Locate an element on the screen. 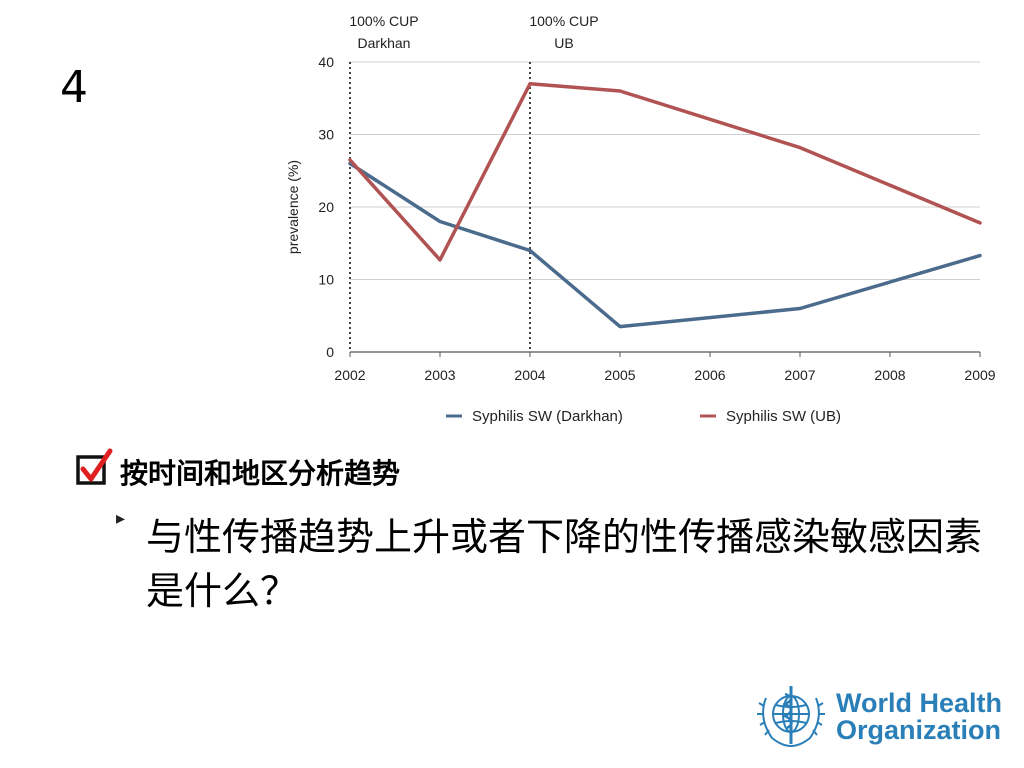  slide-heading: 按时间和地区分析趋势 is located at coordinates (237, 469).